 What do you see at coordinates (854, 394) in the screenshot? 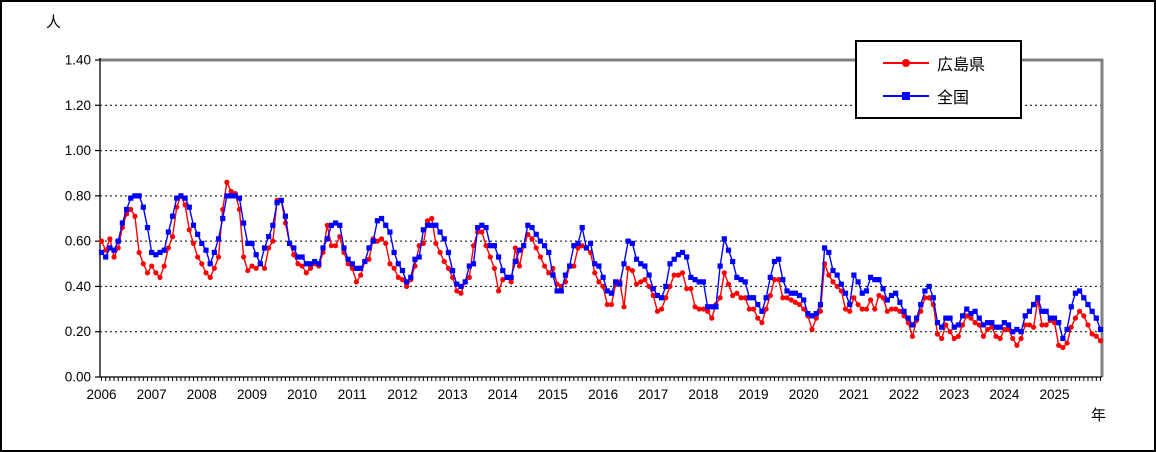
I see `x-tick-label: 2021` at bounding box center [854, 394].